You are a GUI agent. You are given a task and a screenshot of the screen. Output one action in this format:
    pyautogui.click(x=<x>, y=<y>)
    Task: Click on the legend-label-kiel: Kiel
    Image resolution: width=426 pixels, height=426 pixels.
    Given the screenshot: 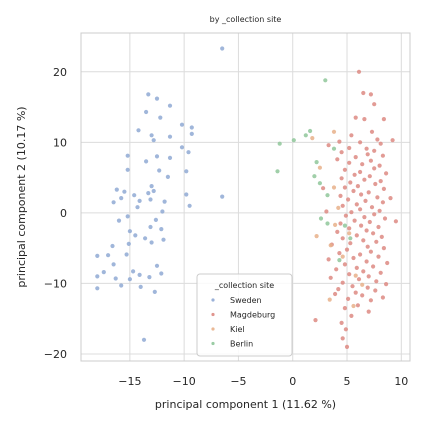 What is the action you would take?
    pyautogui.click(x=237, y=329)
    